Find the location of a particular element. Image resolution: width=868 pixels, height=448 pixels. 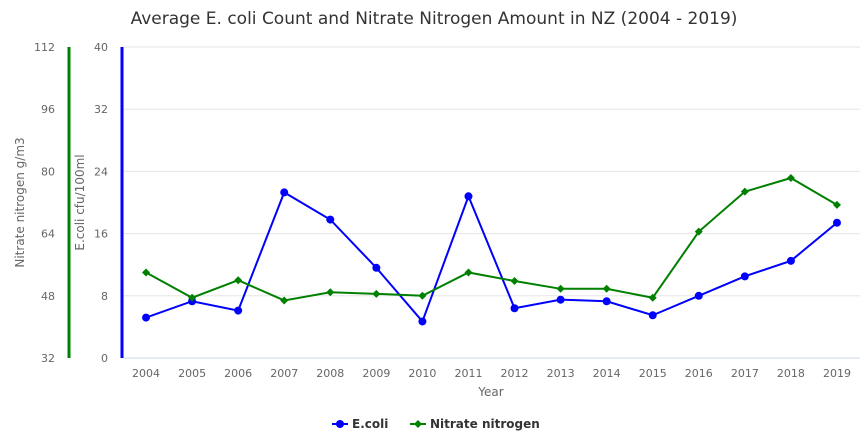

ecoli-tick-label: 8 is located at coordinates (104, 296).